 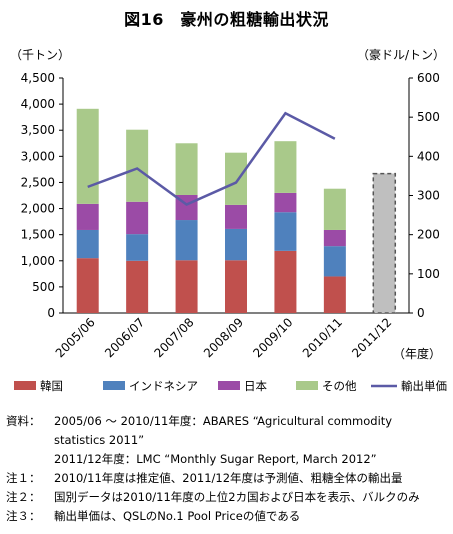 What do you see at coordinates (226, 19) in the screenshot?
I see `chart-title: 図16 豪州の粗糖輸出状況` at bounding box center [226, 19].